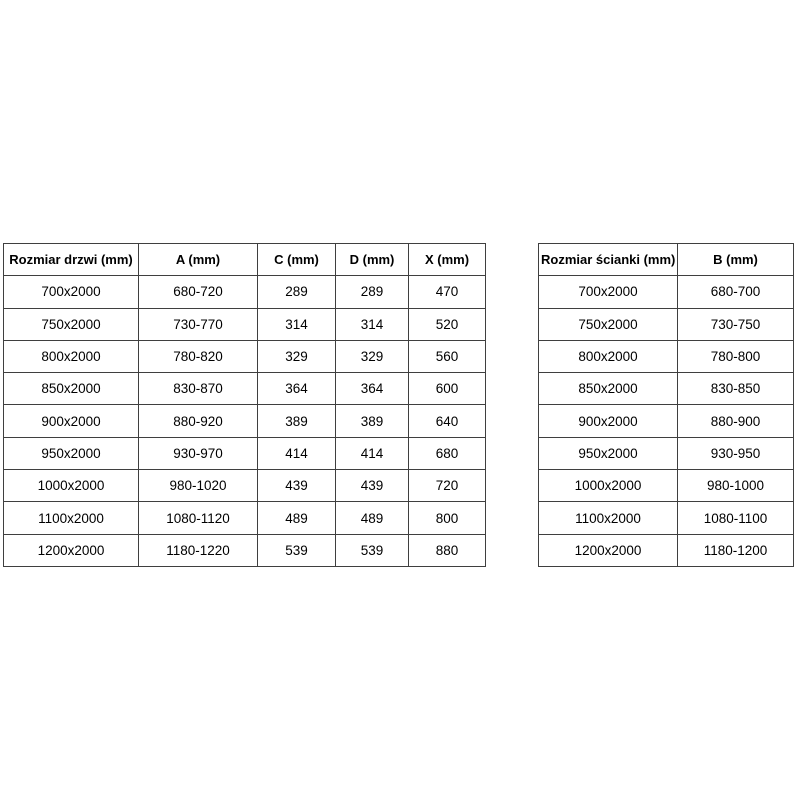  I want to click on table-cell: 880, so click(447, 550).